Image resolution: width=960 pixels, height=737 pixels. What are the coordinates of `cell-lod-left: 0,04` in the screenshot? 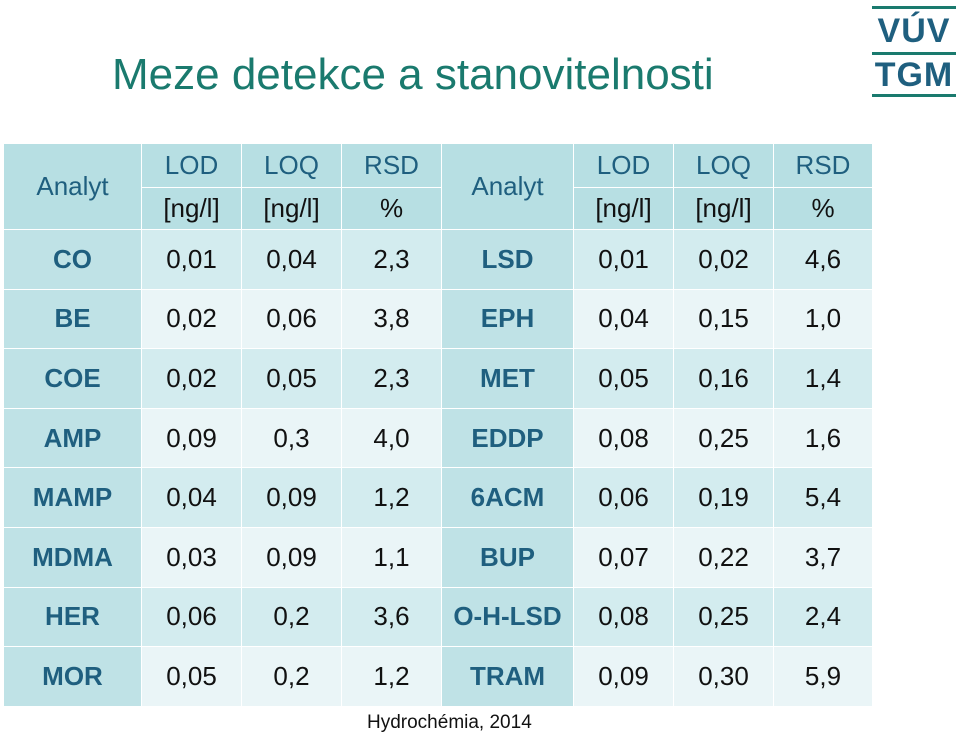 It's located at (191, 497).